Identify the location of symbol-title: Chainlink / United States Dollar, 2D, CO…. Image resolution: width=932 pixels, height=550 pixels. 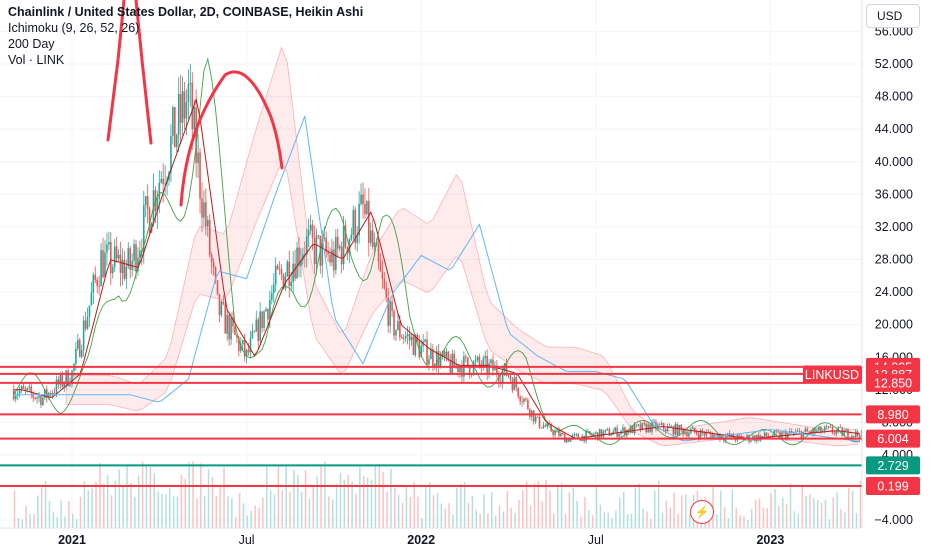
(186, 12).